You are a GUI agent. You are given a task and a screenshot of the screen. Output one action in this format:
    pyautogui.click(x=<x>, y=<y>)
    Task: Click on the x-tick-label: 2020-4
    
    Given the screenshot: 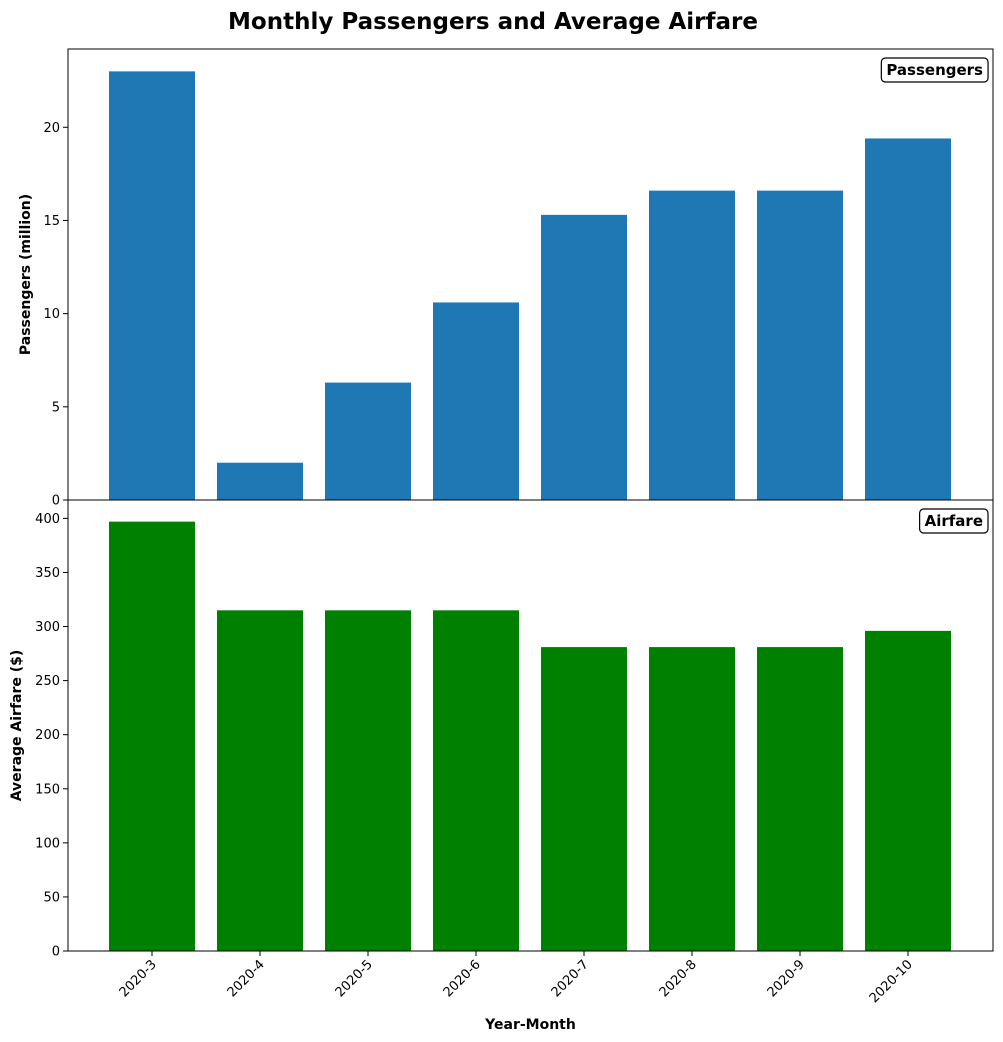 What is the action you would take?
    pyautogui.click(x=246, y=978)
    